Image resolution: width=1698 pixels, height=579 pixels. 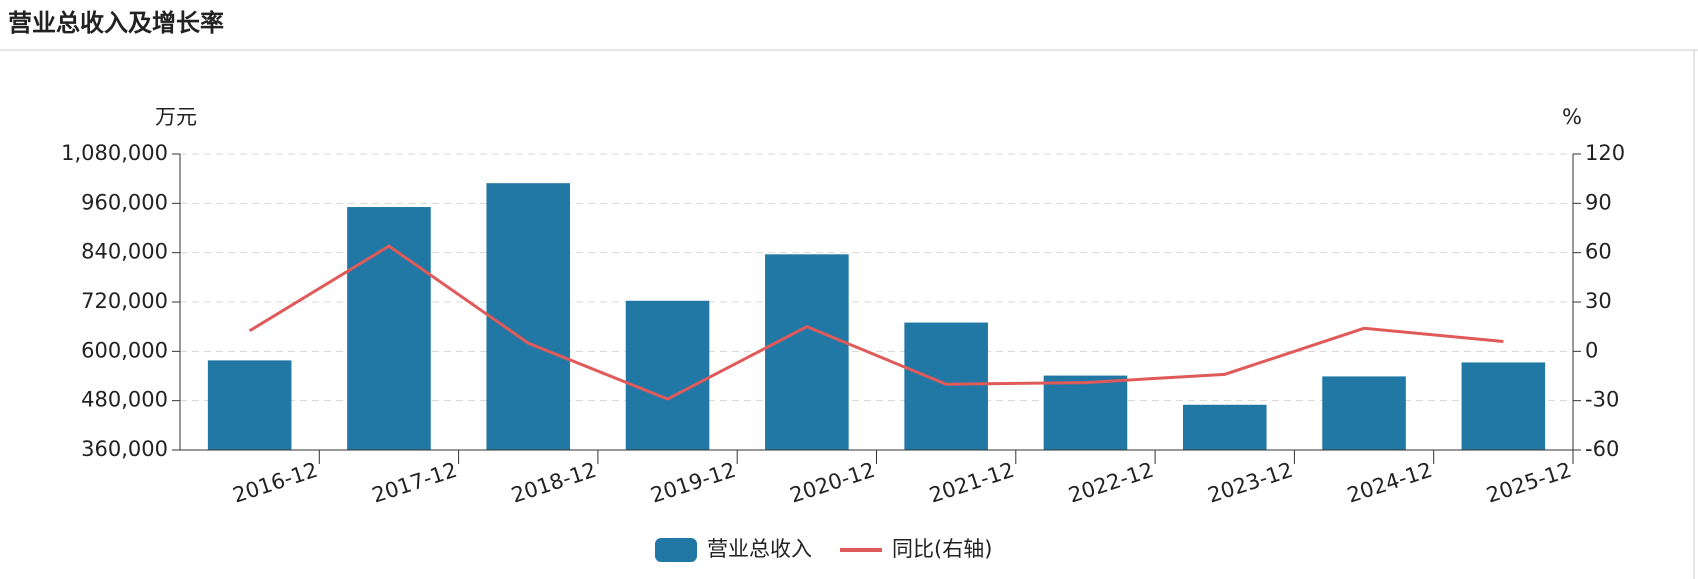 What do you see at coordinates (1591, 350) in the screenshot?
I see `y2-tick-label: 0` at bounding box center [1591, 350].